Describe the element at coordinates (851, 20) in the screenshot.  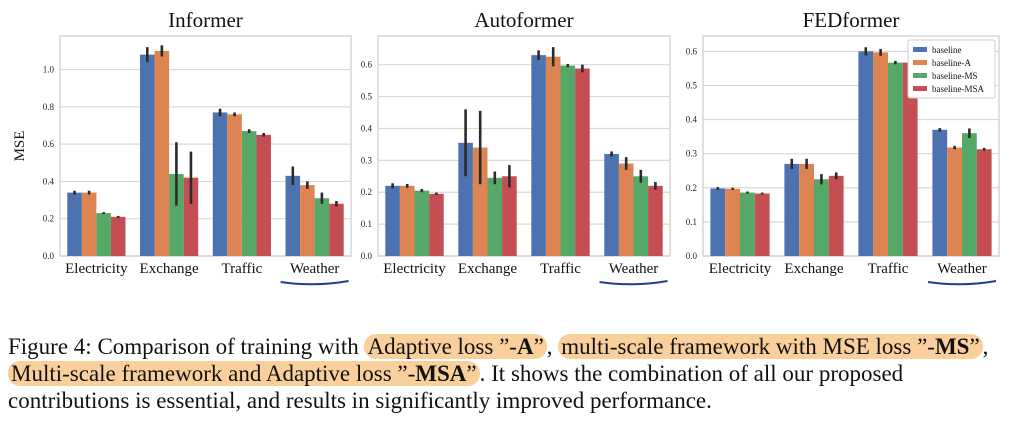
I see `chart-title: FEDformer` at that location.